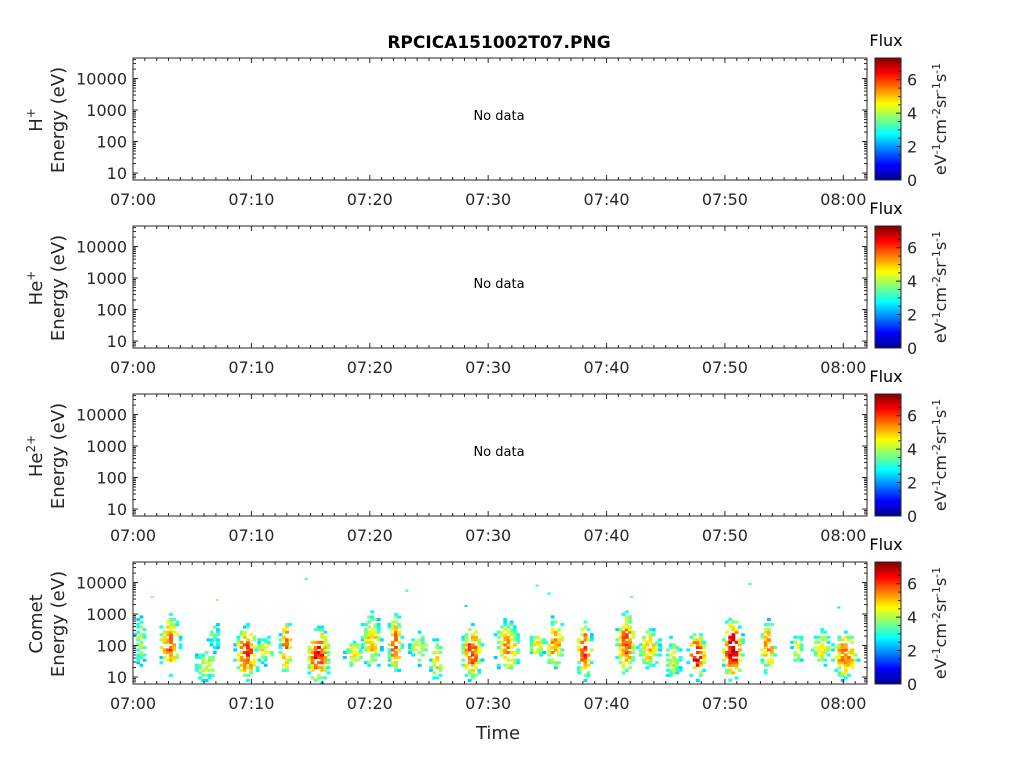 Image resolution: width=1024 pixels, height=768 pixels. What do you see at coordinates (46, 288) in the screenshot?
I see `y-axis-label: He+ Energy (eV)` at bounding box center [46, 288].